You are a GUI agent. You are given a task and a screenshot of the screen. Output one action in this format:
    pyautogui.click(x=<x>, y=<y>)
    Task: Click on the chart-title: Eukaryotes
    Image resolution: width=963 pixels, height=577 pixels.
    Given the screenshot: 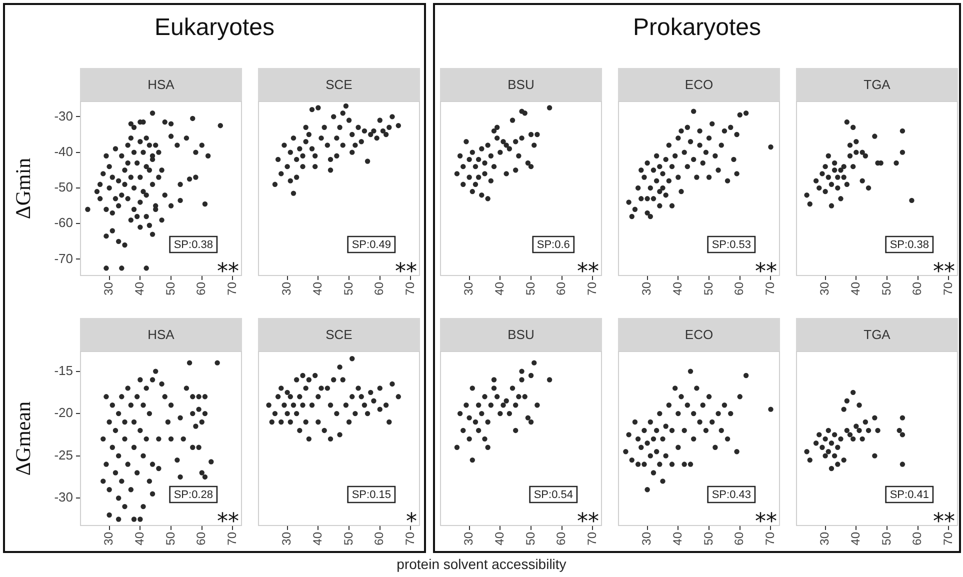 What is the action you would take?
    pyautogui.click(x=214, y=28)
    